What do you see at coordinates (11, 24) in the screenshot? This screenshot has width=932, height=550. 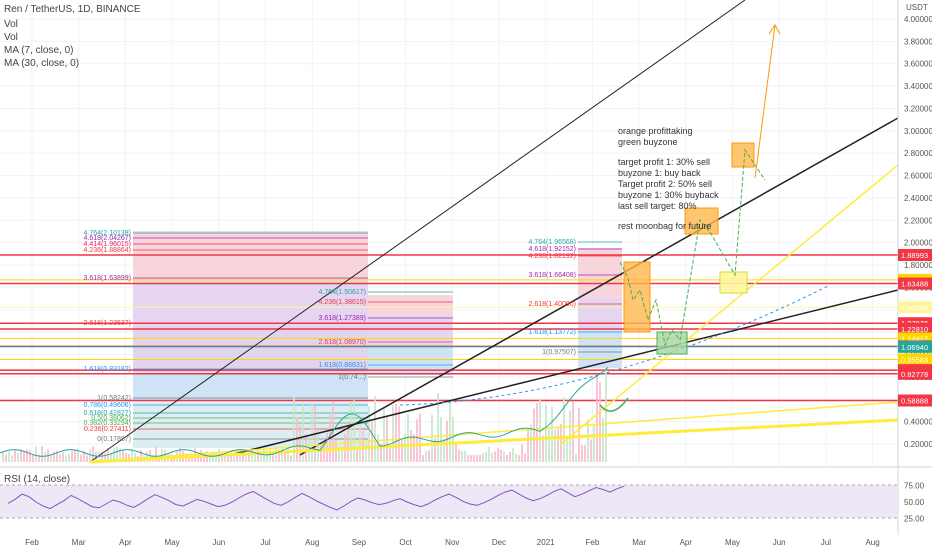 I see `vol-legend-1: Vol` at bounding box center [11, 24].